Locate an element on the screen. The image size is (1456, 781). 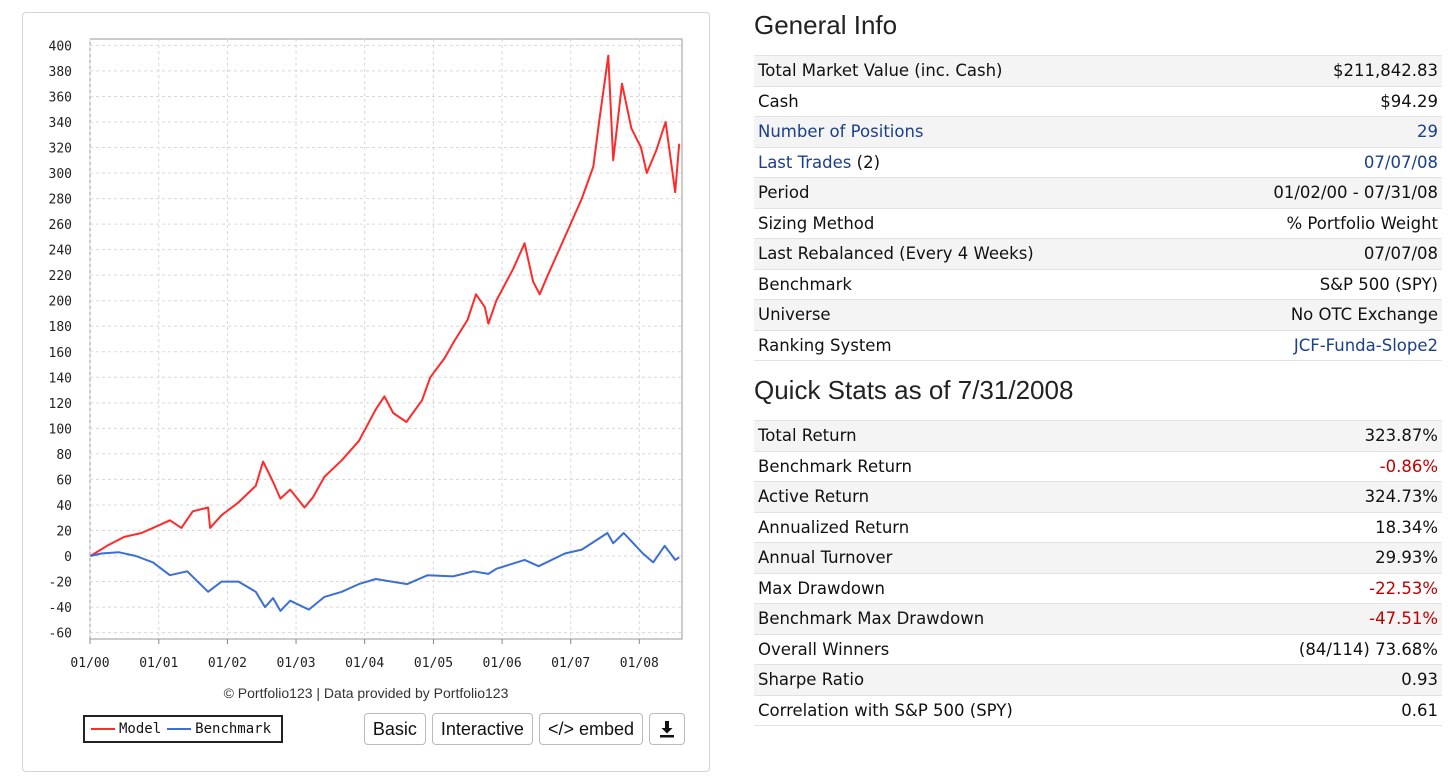
row-label-cell: Benchmark Max Drawdown is located at coordinates (975, 618).